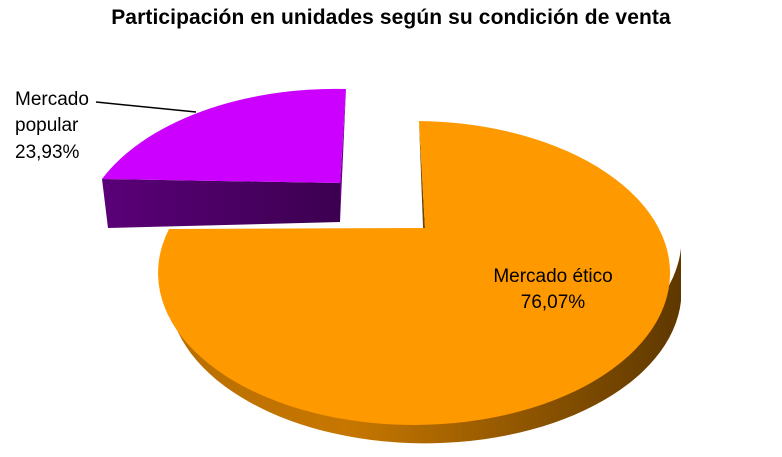 The image size is (782, 457). What do you see at coordinates (552, 276) in the screenshot?
I see `slice-label-mercado-etico: Mercado ético` at bounding box center [552, 276].